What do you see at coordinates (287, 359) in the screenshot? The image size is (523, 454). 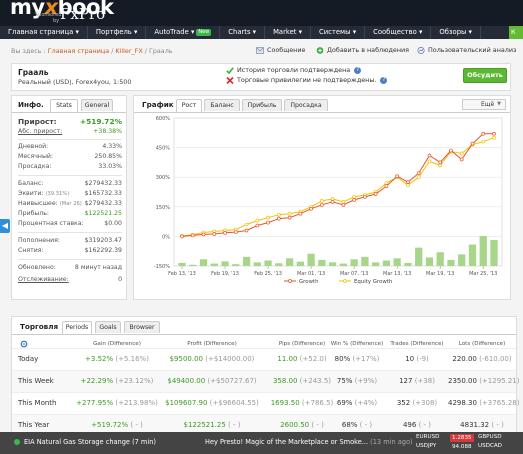 I see `pips-value: 11.00` at bounding box center [287, 359].